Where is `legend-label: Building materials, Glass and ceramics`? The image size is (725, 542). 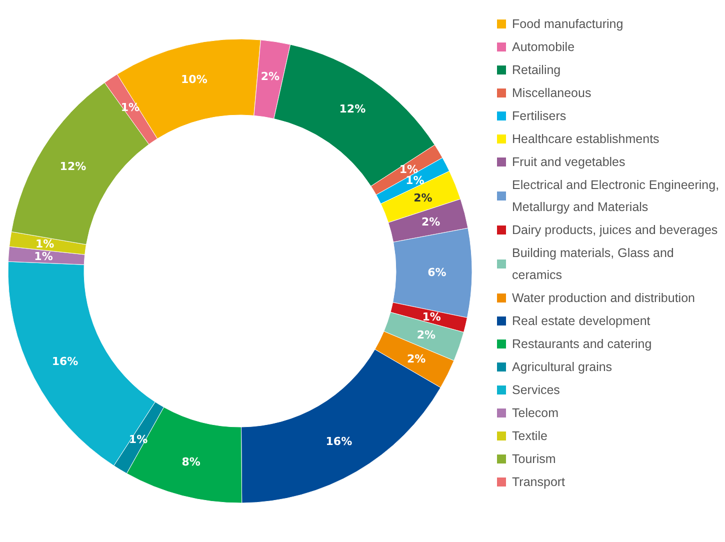 legend-label: Building materials, Glass and ceramics is located at coordinates (595, 264).